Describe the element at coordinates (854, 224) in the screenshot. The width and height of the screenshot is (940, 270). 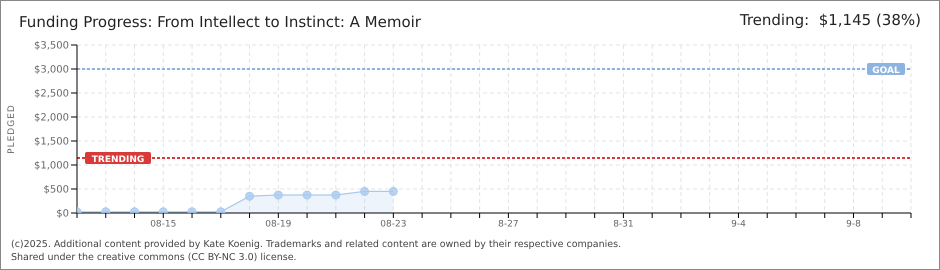
I see `x-tick-label: 9-8` at that location.